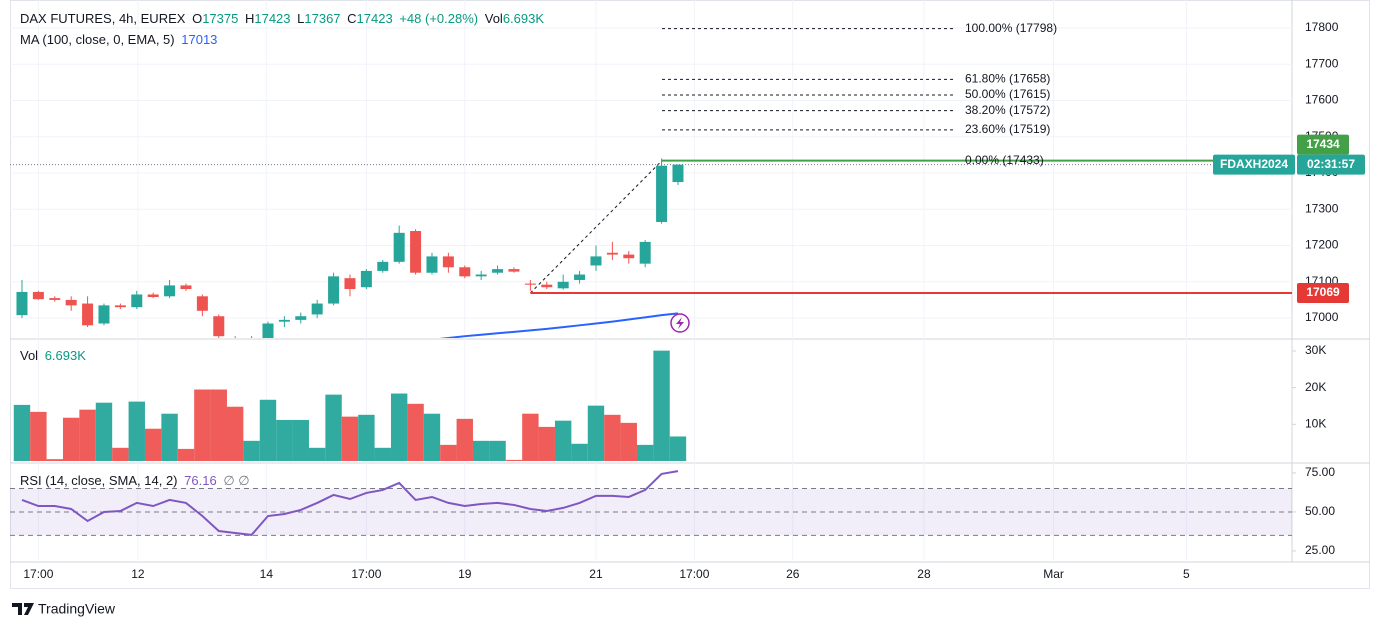  I want to click on x-tick-label: 14, so click(267, 574).